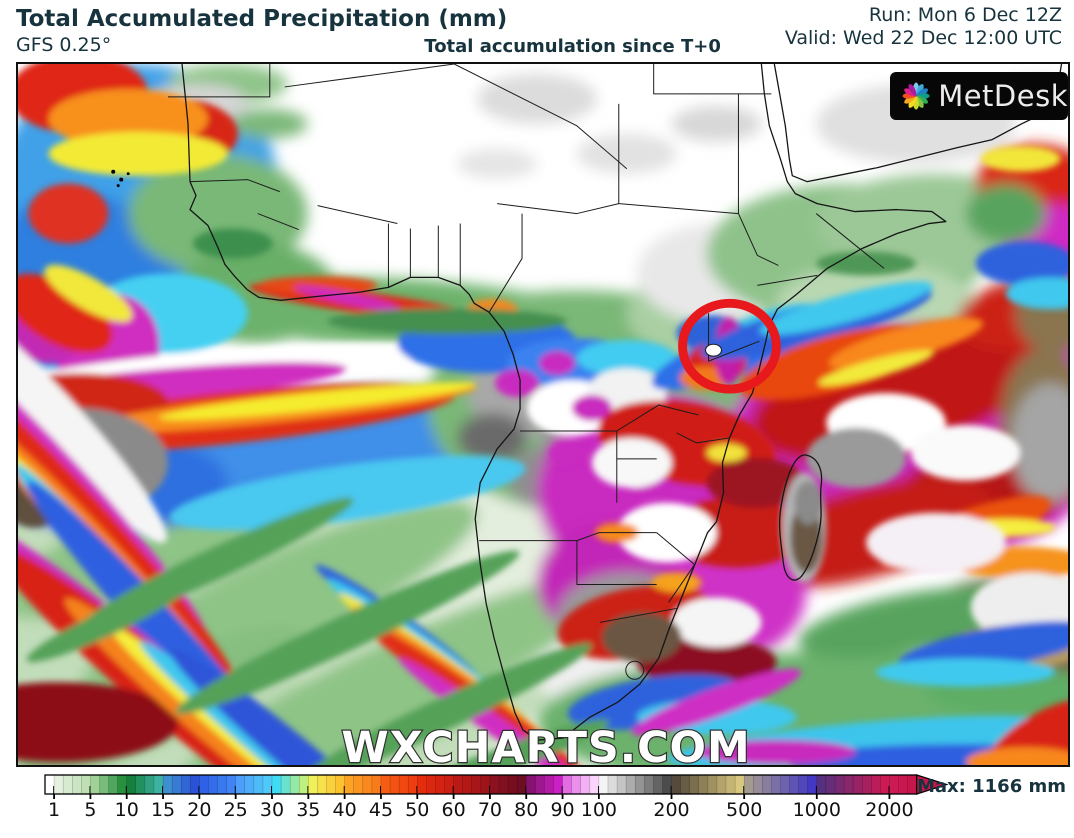  What do you see at coordinates (923, 38) in the screenshot?
I see `valid-label: Valid: Wed 22 Dec 12:00 UTC` at bounding box center [923, 38].